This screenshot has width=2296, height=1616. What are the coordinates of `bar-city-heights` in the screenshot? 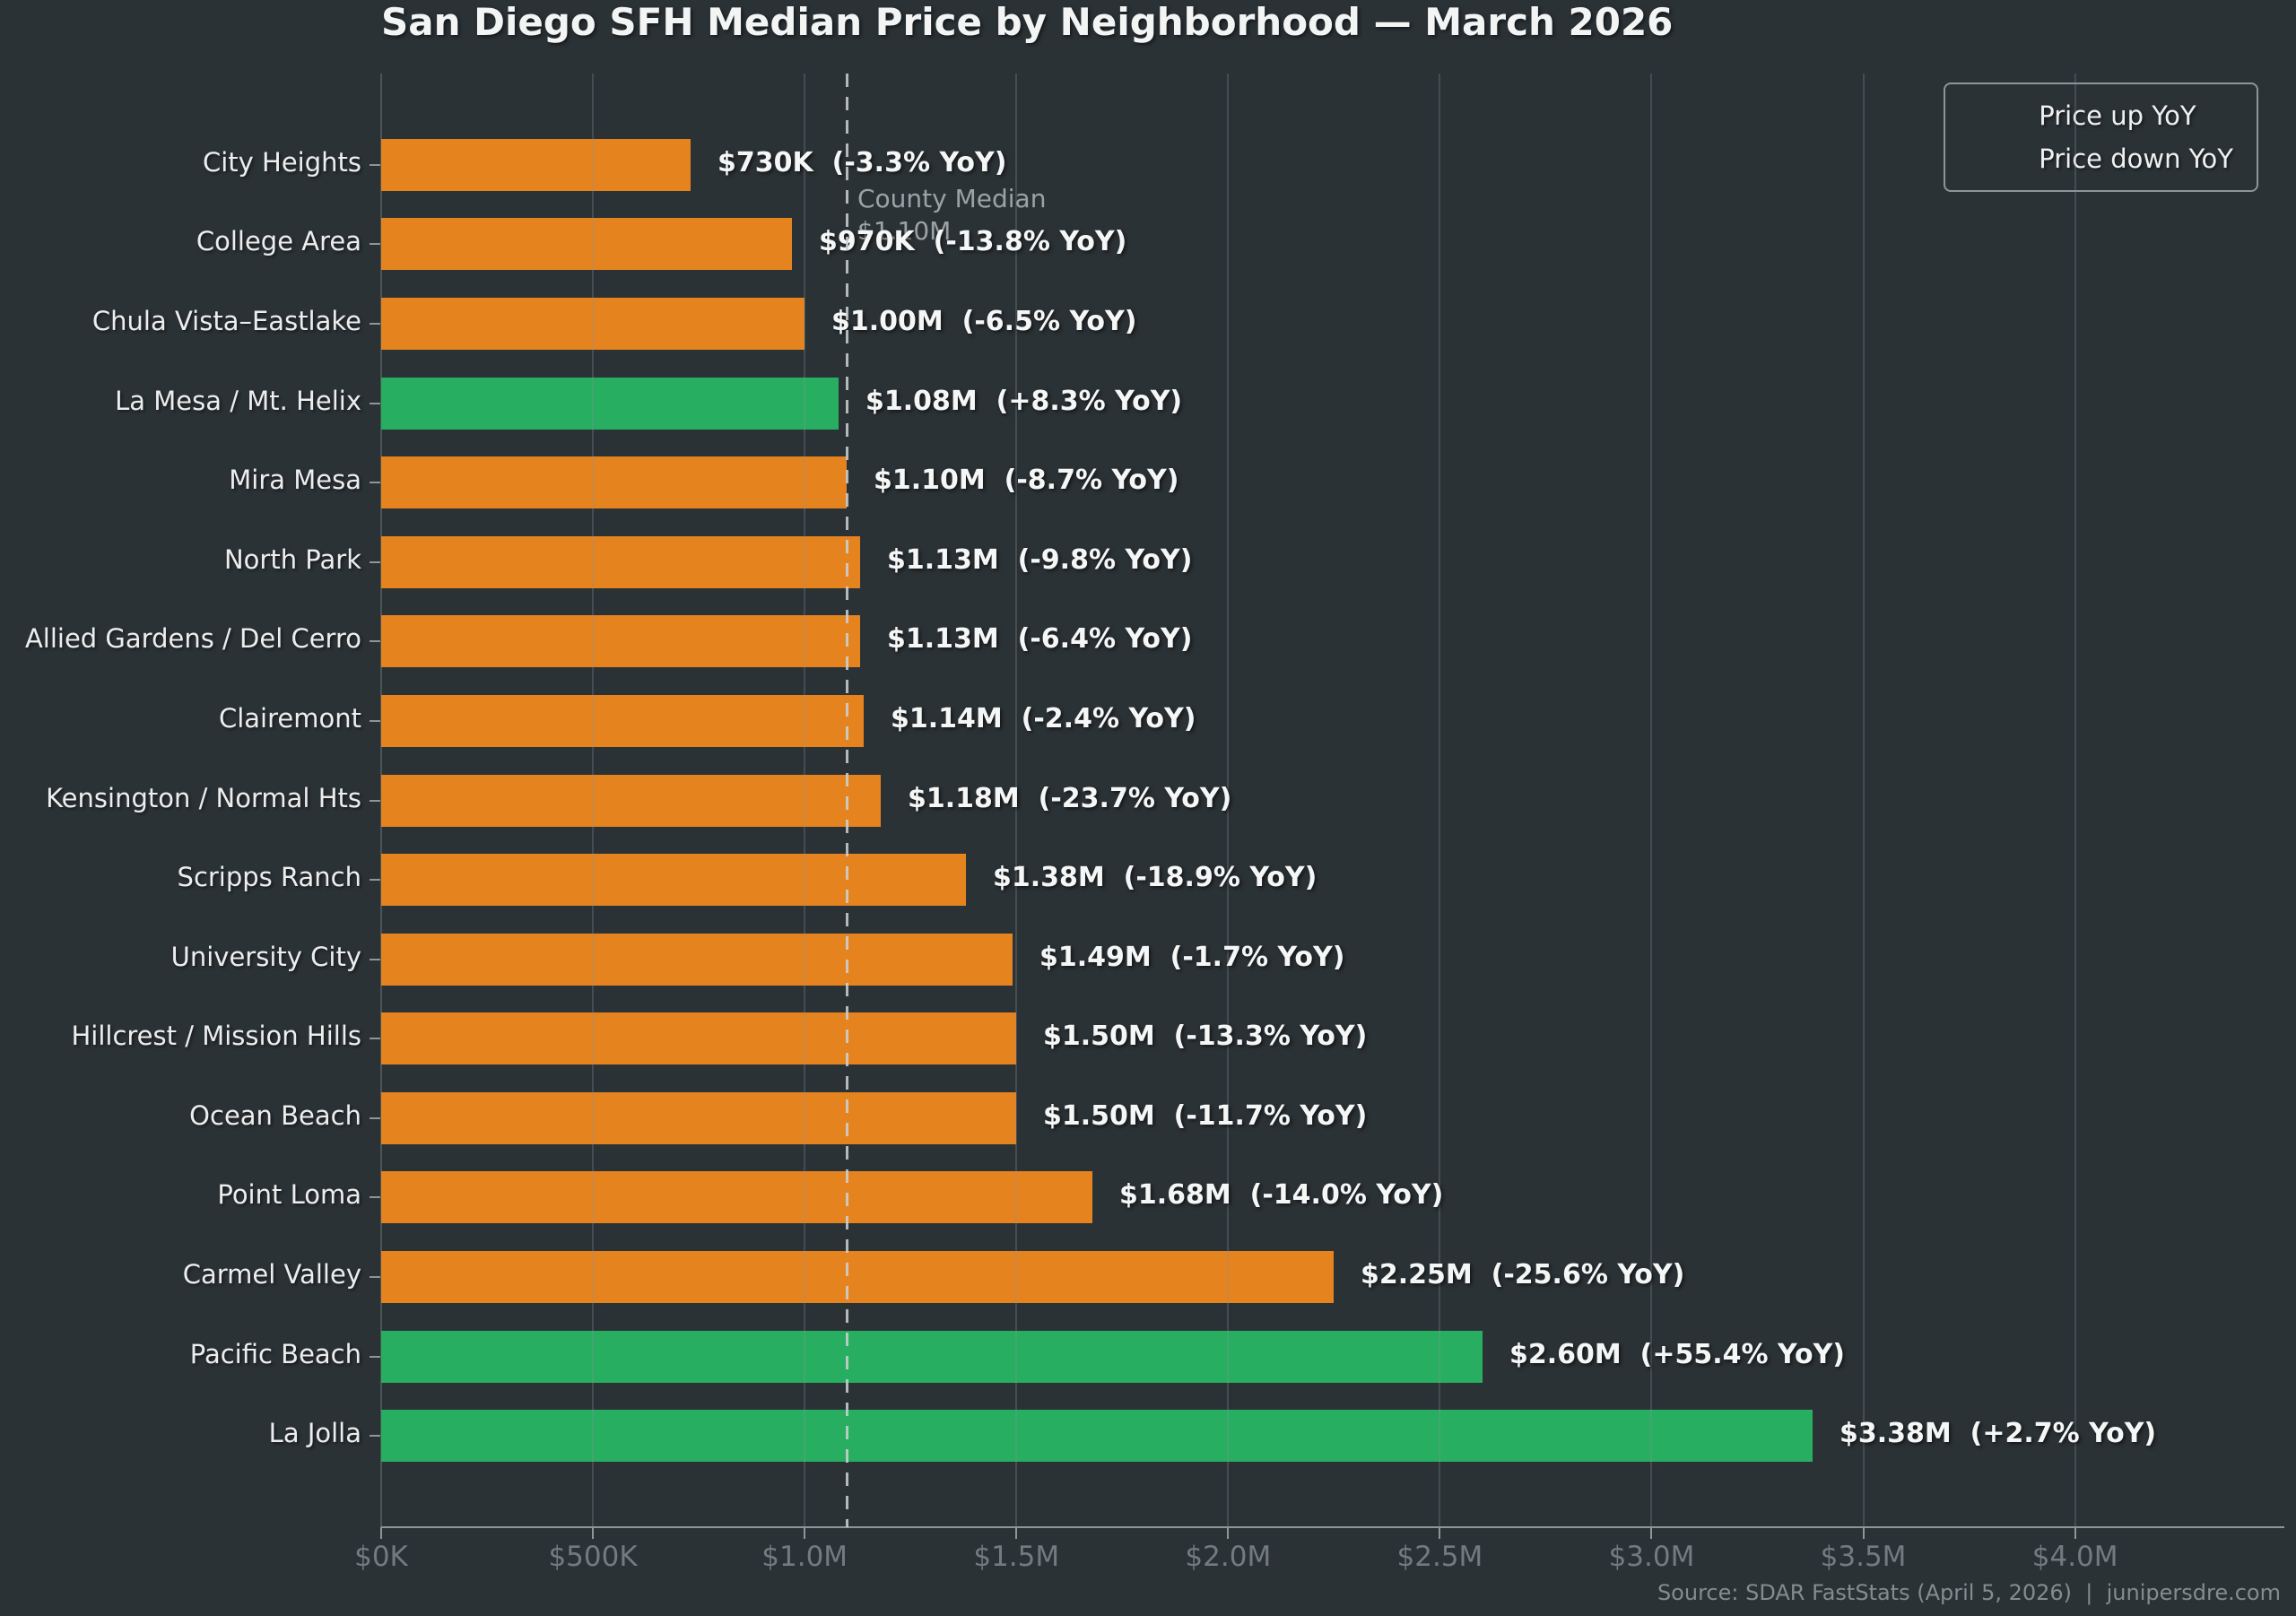 It's located at (536, 165).